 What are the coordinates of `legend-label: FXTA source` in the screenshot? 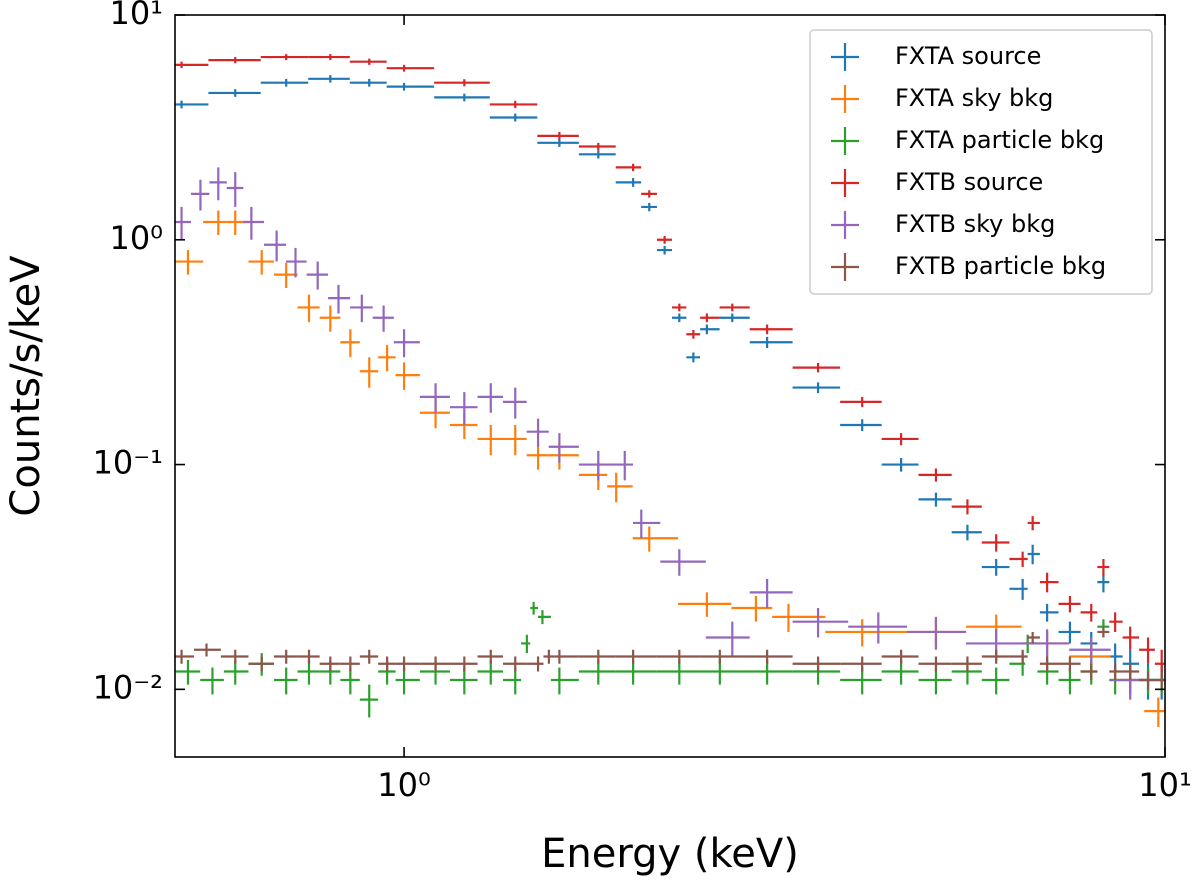 It's located at (968, 56).